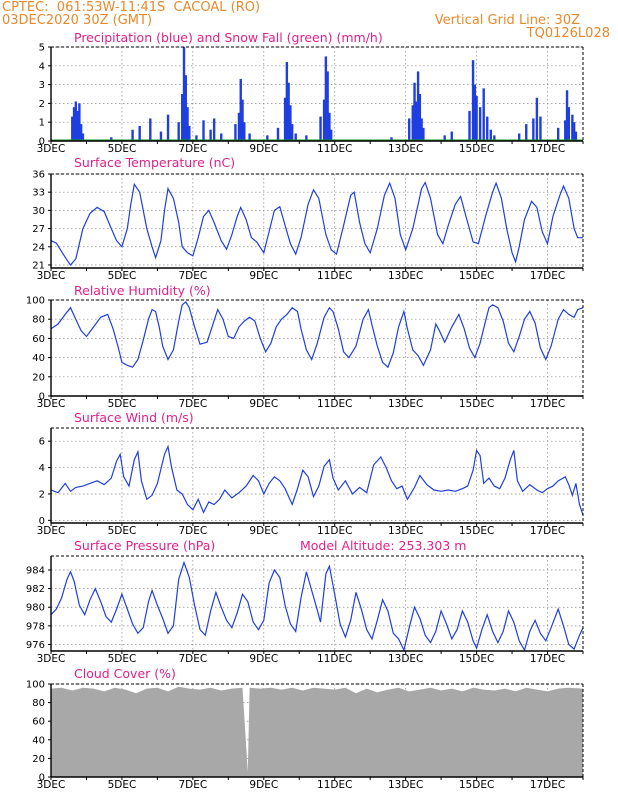  What do you see at coordinates (383, 545) in the screenshot?
I see `model-altitude: Model Altitude: 253.303 m` at bounding box center [383, 545].